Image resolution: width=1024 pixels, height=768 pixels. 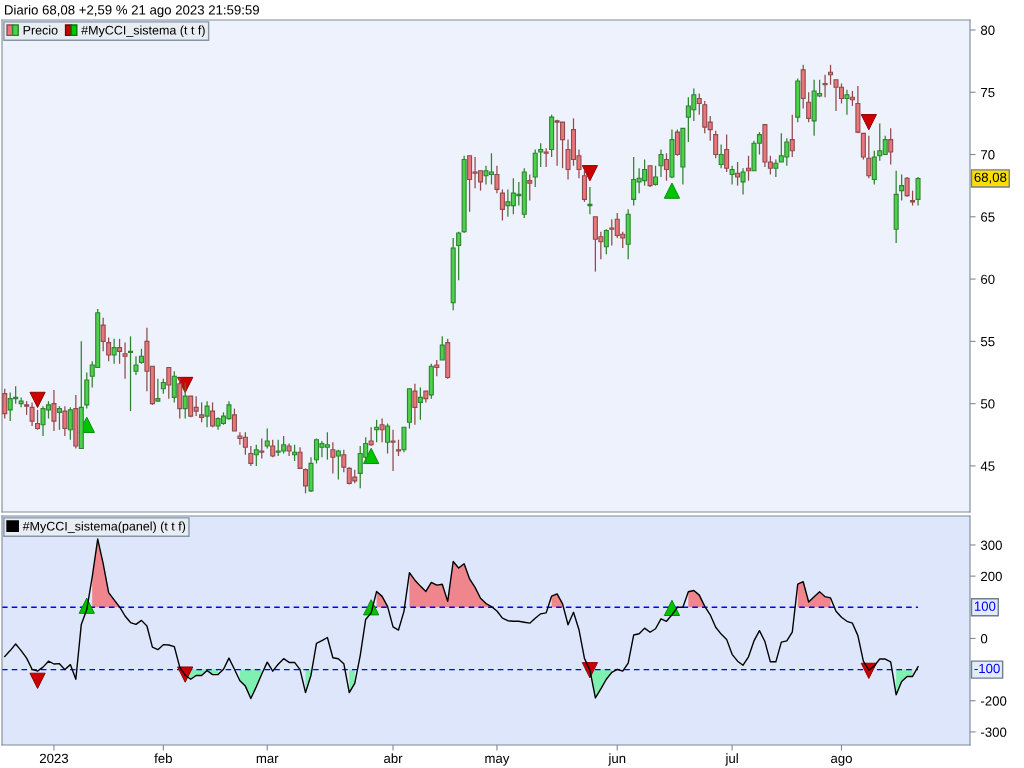 What do you see at coordinates (984, 639) in the screenshot?
I see `y-tick-label: 0` at bounding box center [984, 639].